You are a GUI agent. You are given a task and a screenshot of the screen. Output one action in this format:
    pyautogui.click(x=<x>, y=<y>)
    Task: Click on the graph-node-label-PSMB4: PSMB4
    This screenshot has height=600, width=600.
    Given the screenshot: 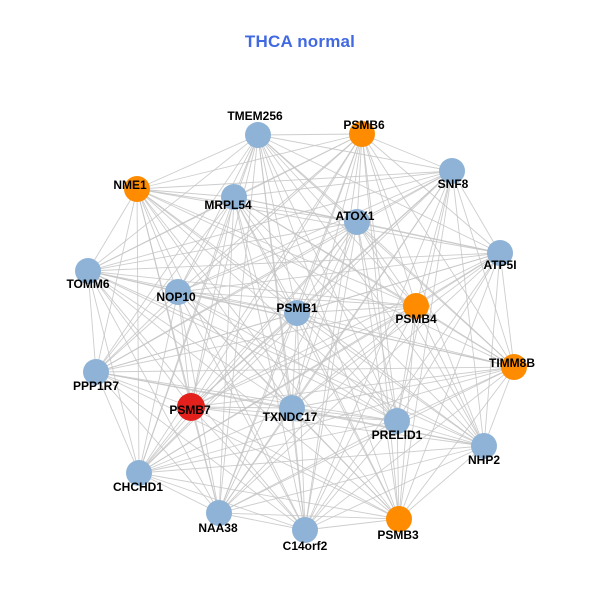 What is the action you would take?
    pyautogui.click(x=416, y=319)
    